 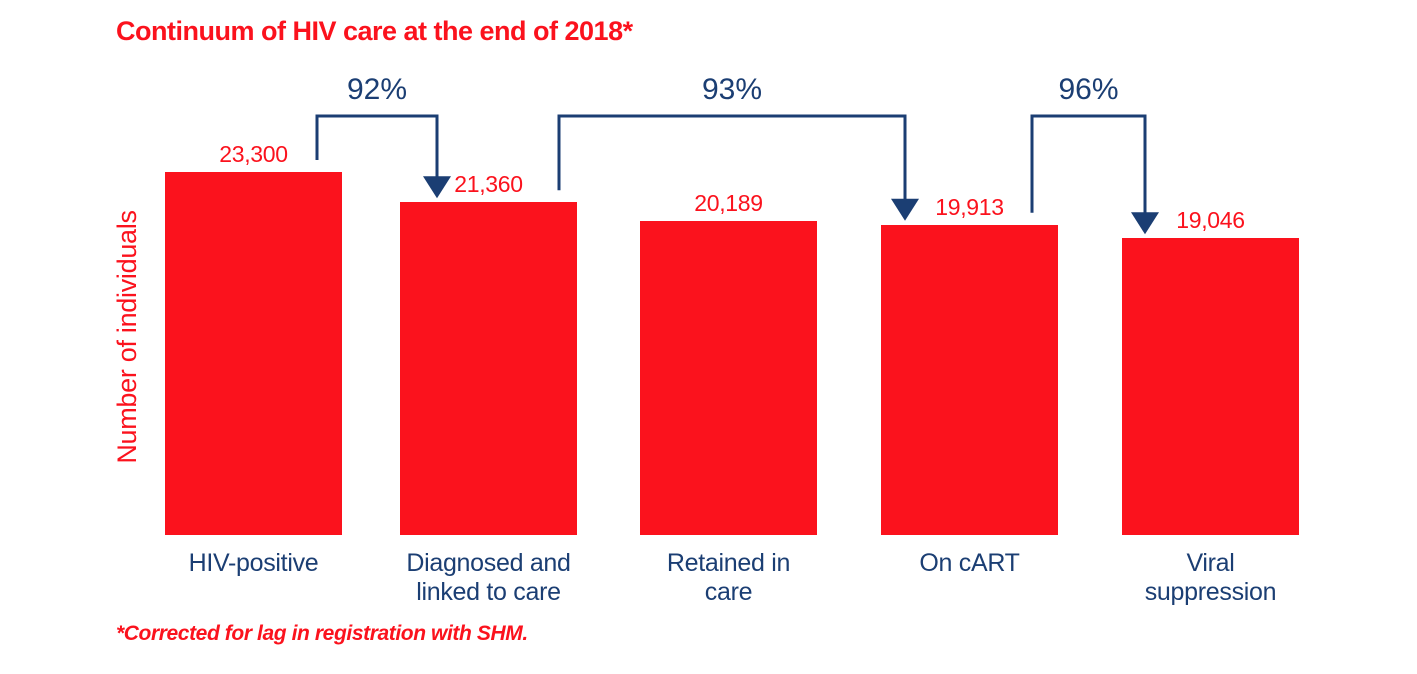 I want to click on percent-label-96: 96%, so click(x=1088, y=89).